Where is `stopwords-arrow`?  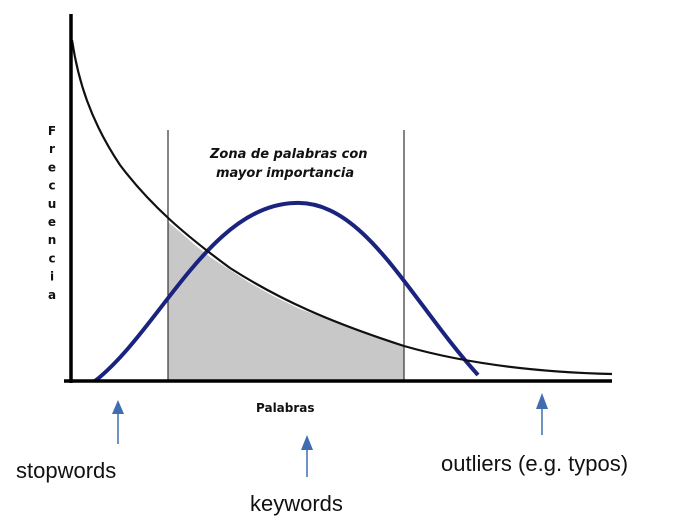
stopwords-arrow is located at coordinates (118, 422).